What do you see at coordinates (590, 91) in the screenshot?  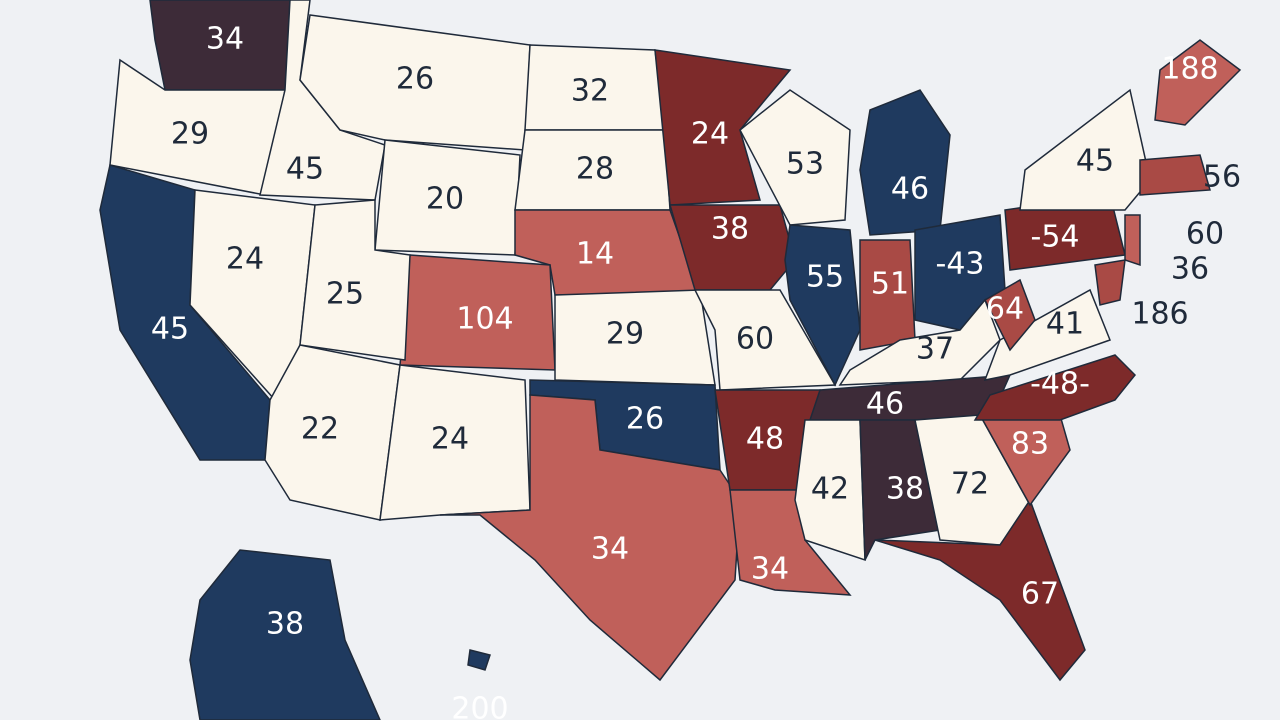 I see `state-label: 32` at bounding box center [590, 91].